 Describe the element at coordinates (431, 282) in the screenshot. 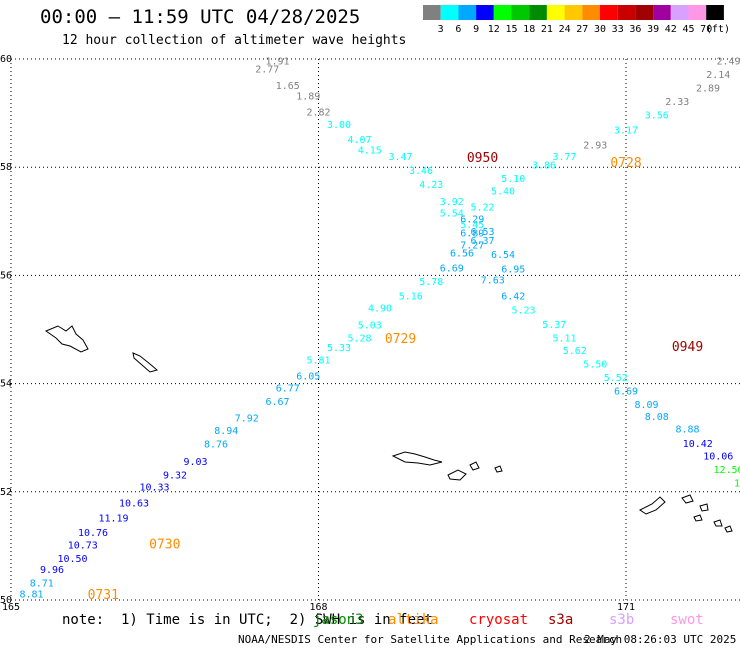

I see `swh-value: 5.78` at that location.